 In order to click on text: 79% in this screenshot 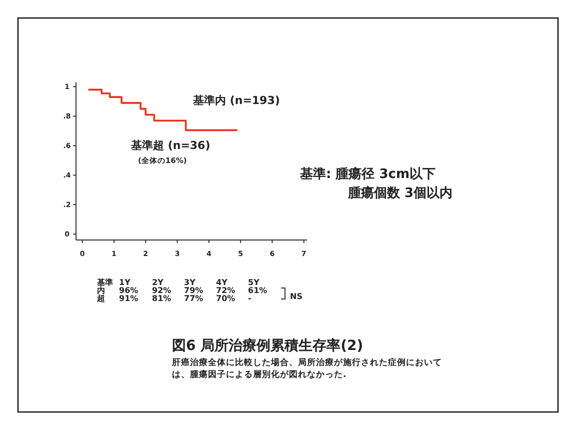, I will do `click(194, 290)`.